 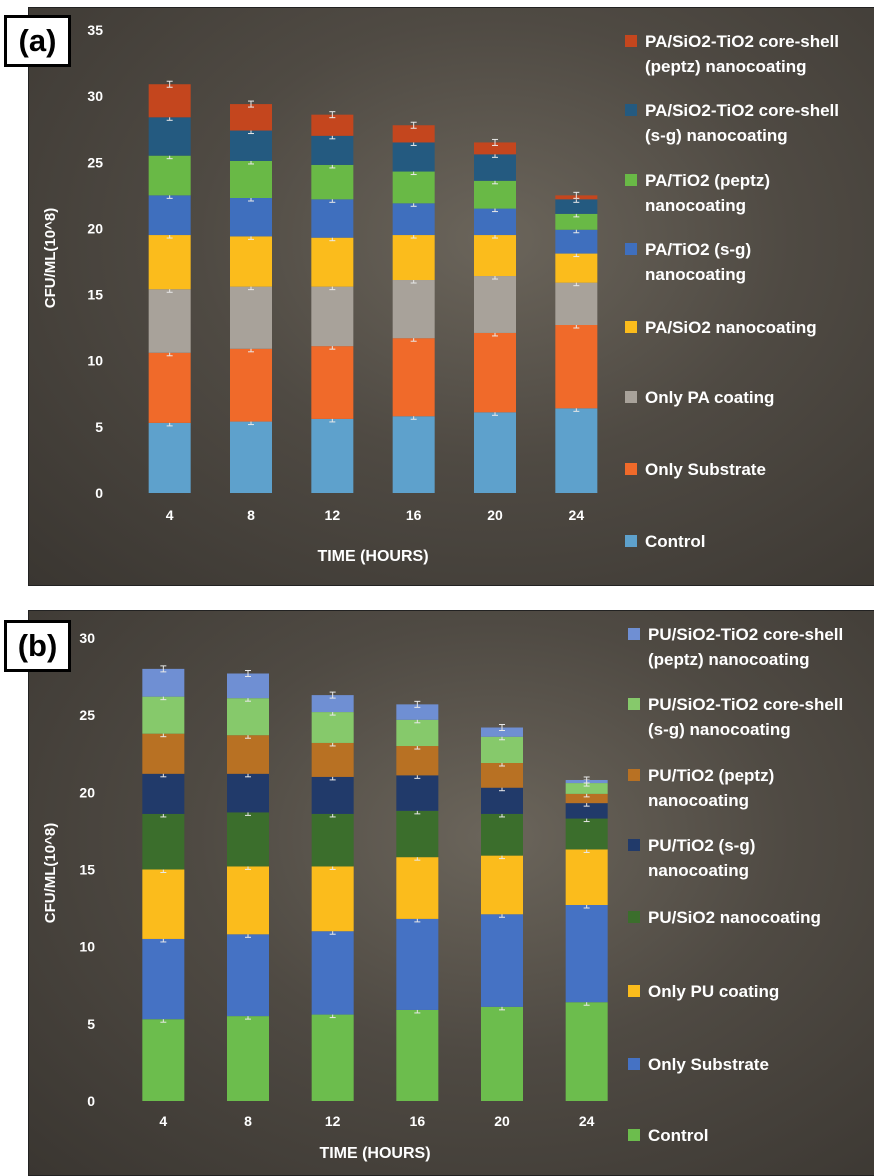 What do you see at coordinates (87, 947) in the screenshot?
I see `y-tick-label: 10` at bounding box center [87, 947].